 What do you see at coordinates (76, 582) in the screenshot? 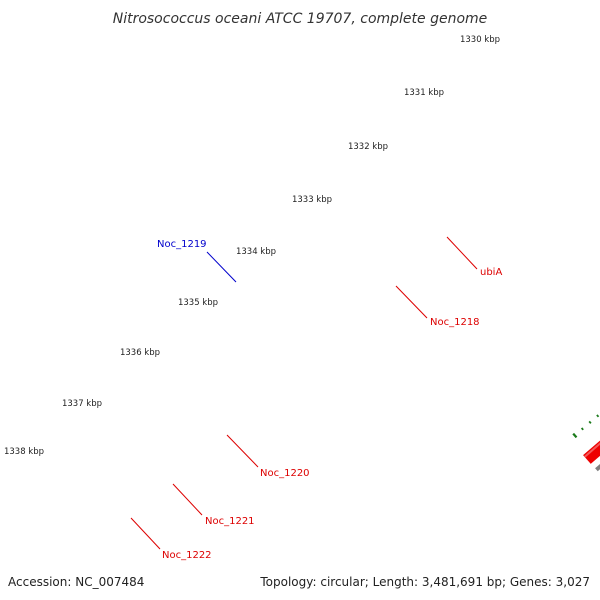
I see `accession-text: Accession: NC_007484` at bounding box center [76, 582].